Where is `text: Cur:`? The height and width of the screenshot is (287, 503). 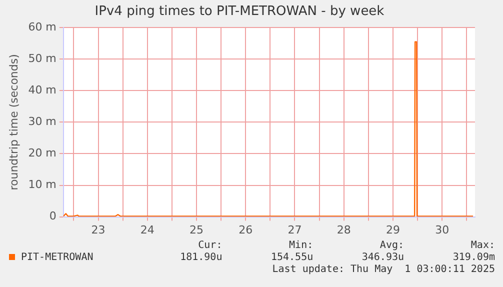 text: Cur: is located at coordinates (210, 245).